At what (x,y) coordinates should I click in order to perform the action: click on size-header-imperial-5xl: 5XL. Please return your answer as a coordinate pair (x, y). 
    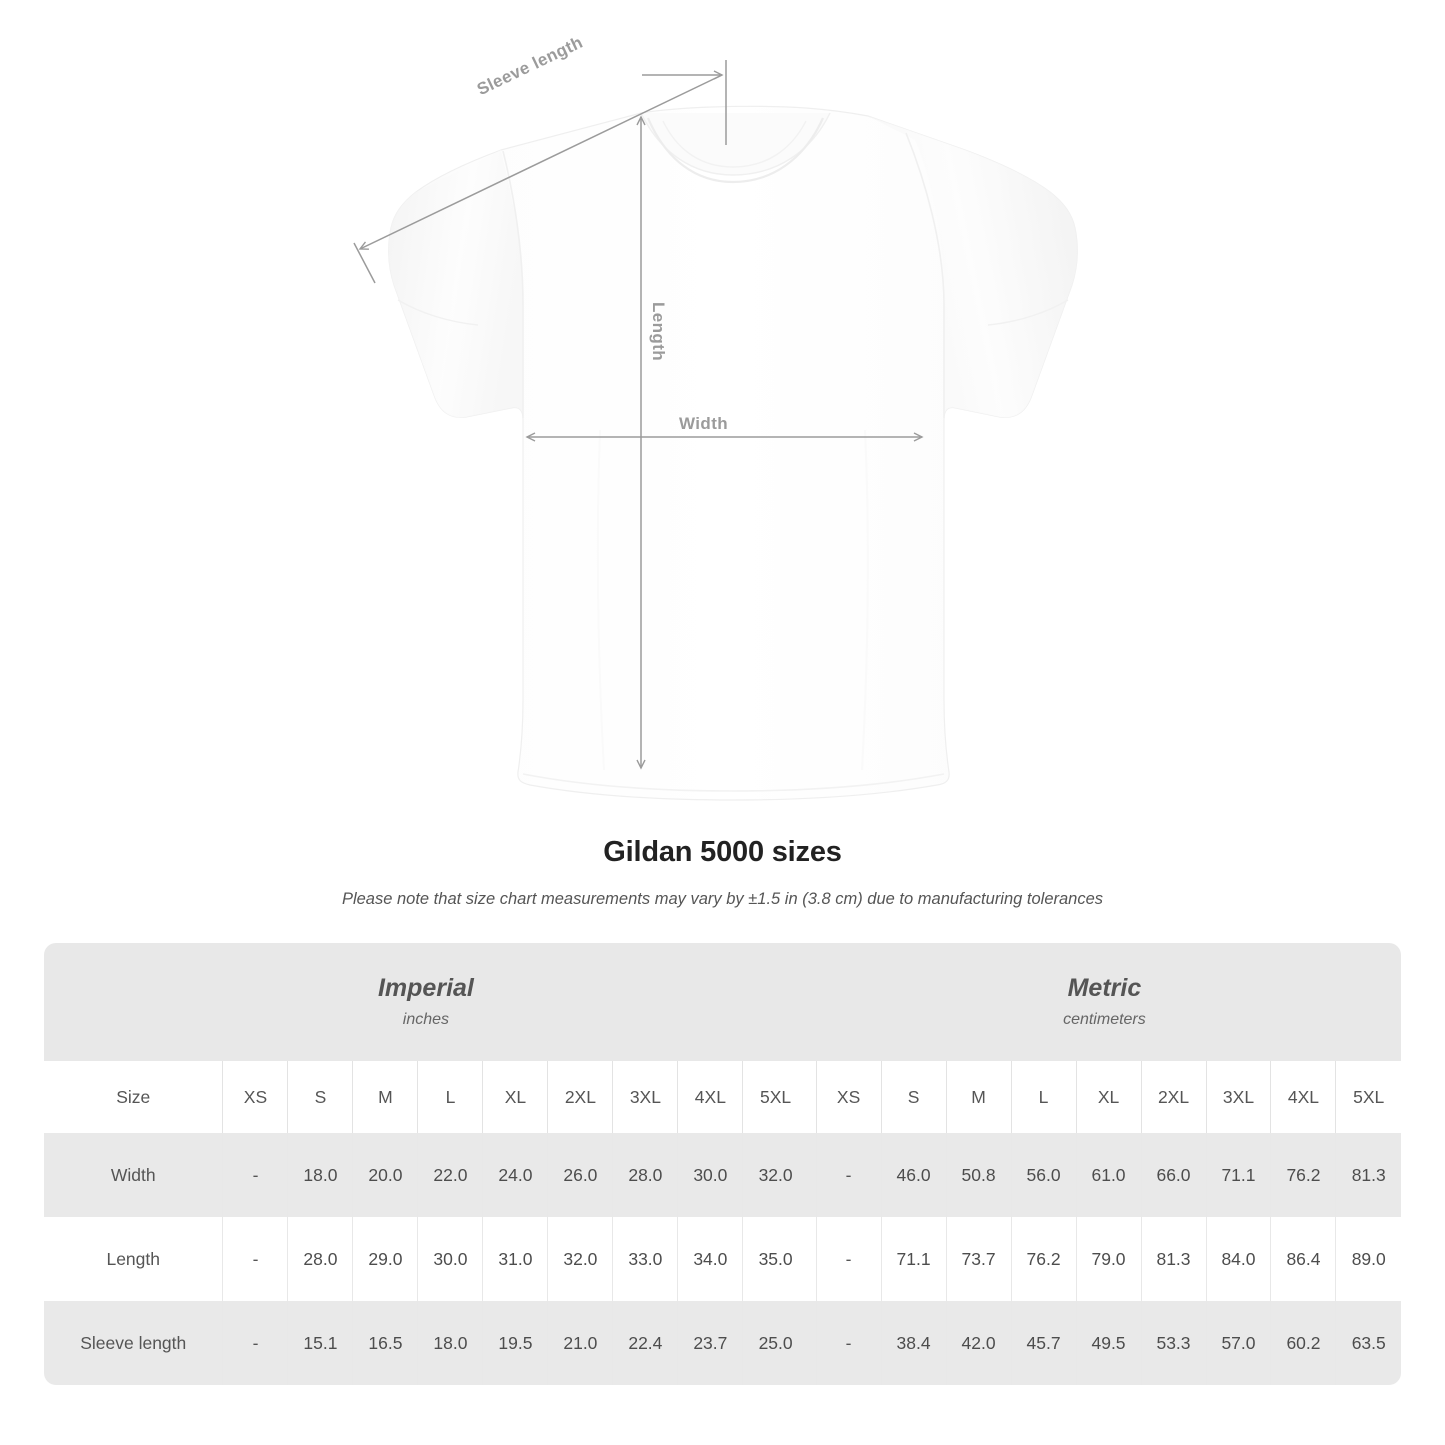
    Looking at the image, I should click on (775, 1097).